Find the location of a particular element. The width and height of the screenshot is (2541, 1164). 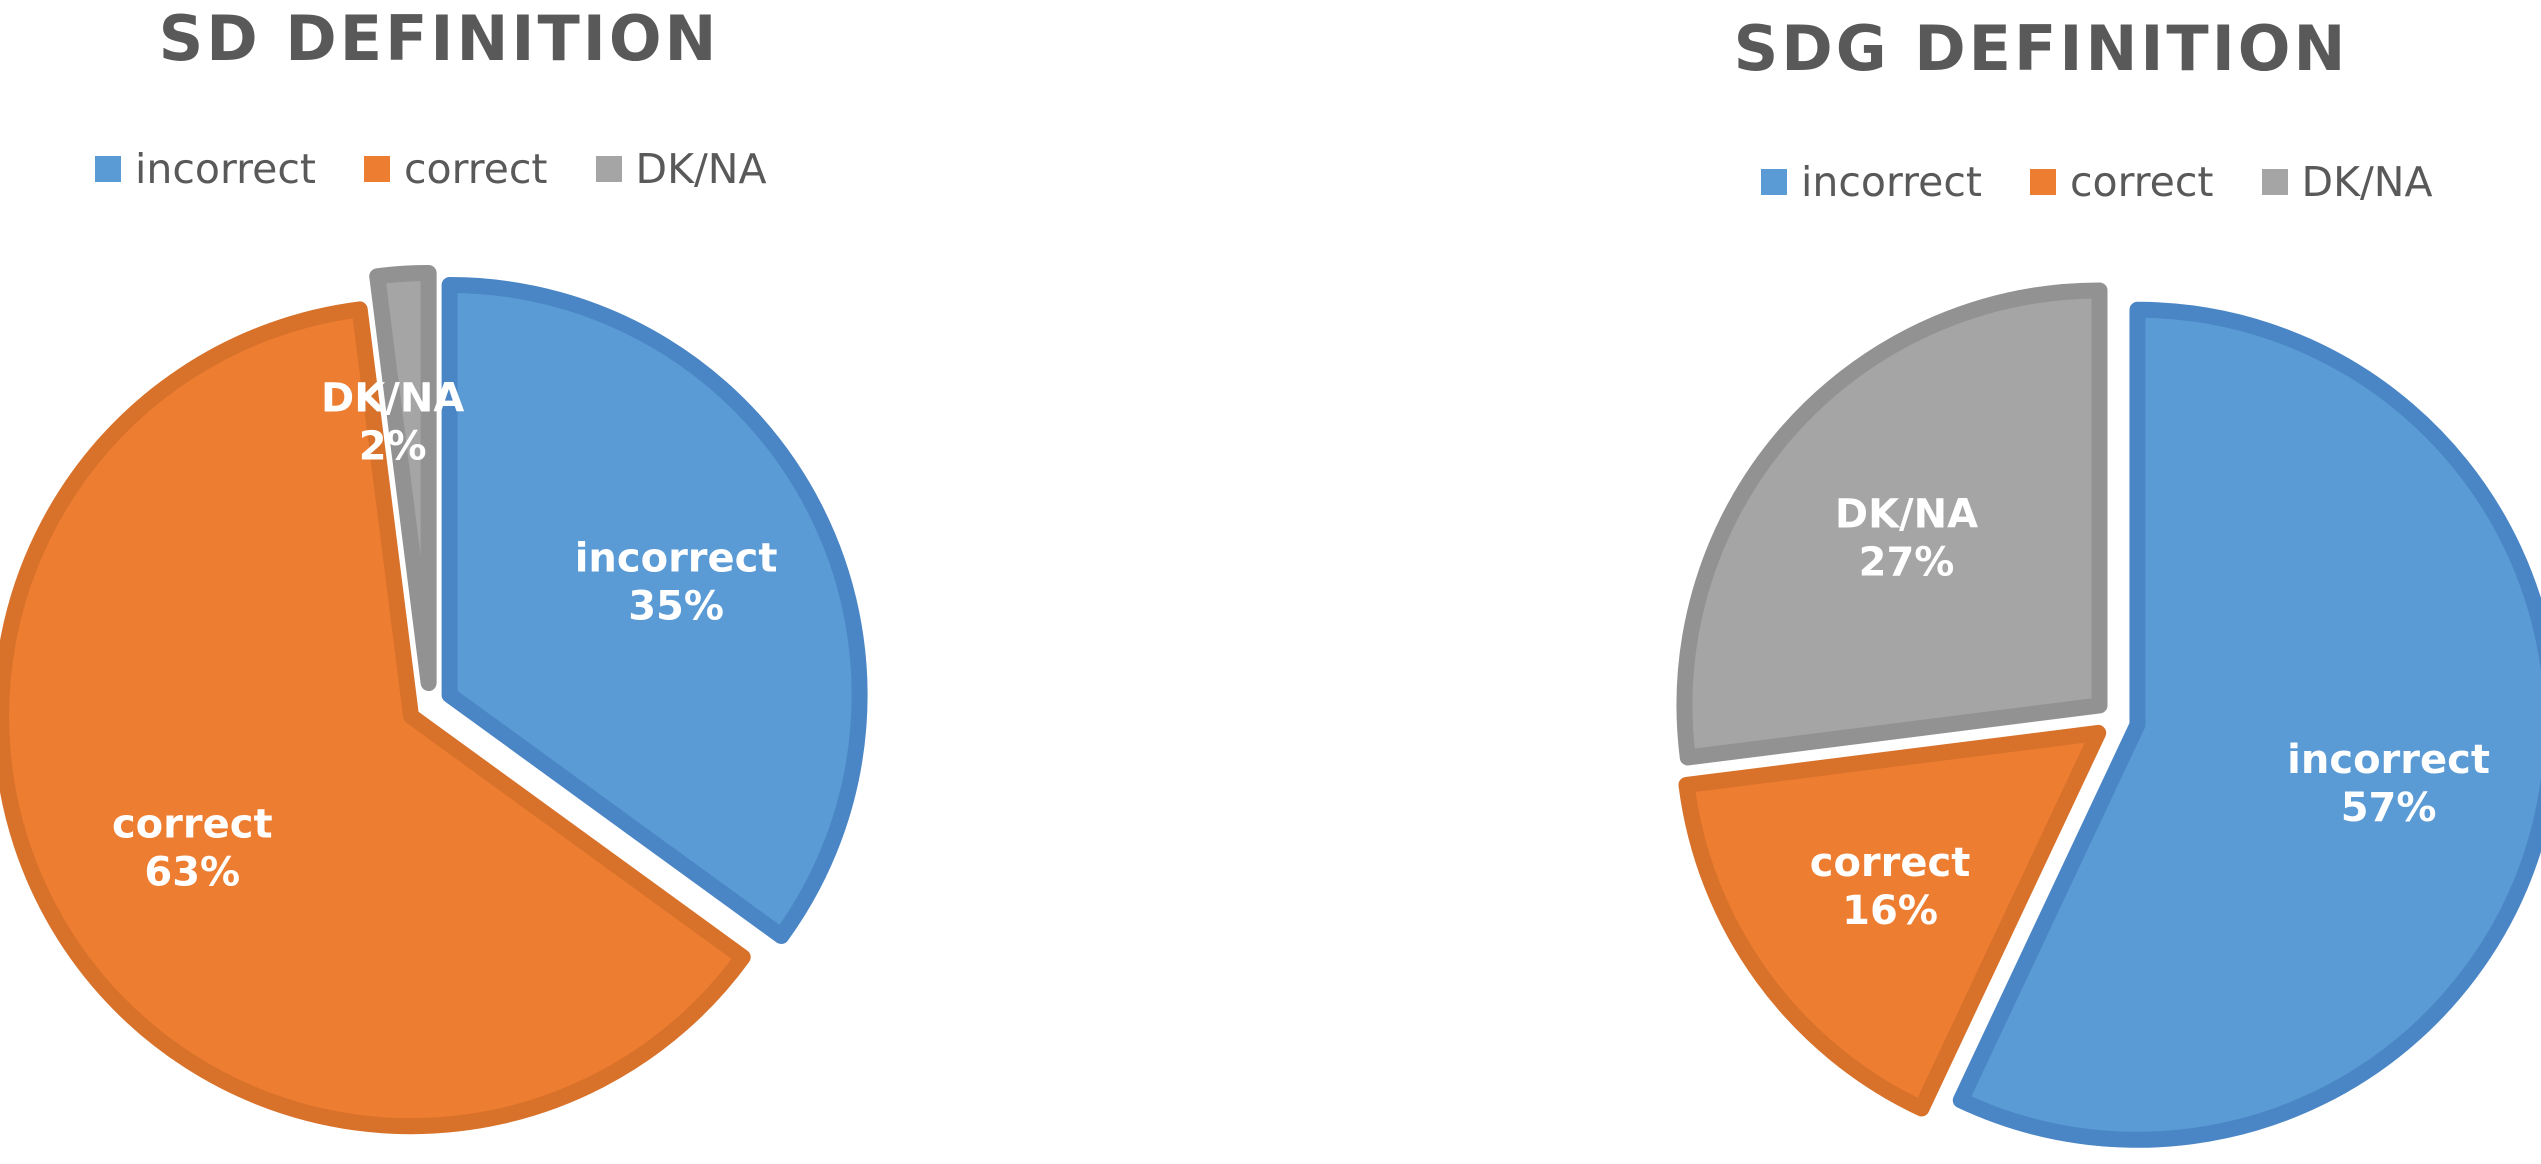

data-label-value: 16% is located at coordinates (1890, 911).